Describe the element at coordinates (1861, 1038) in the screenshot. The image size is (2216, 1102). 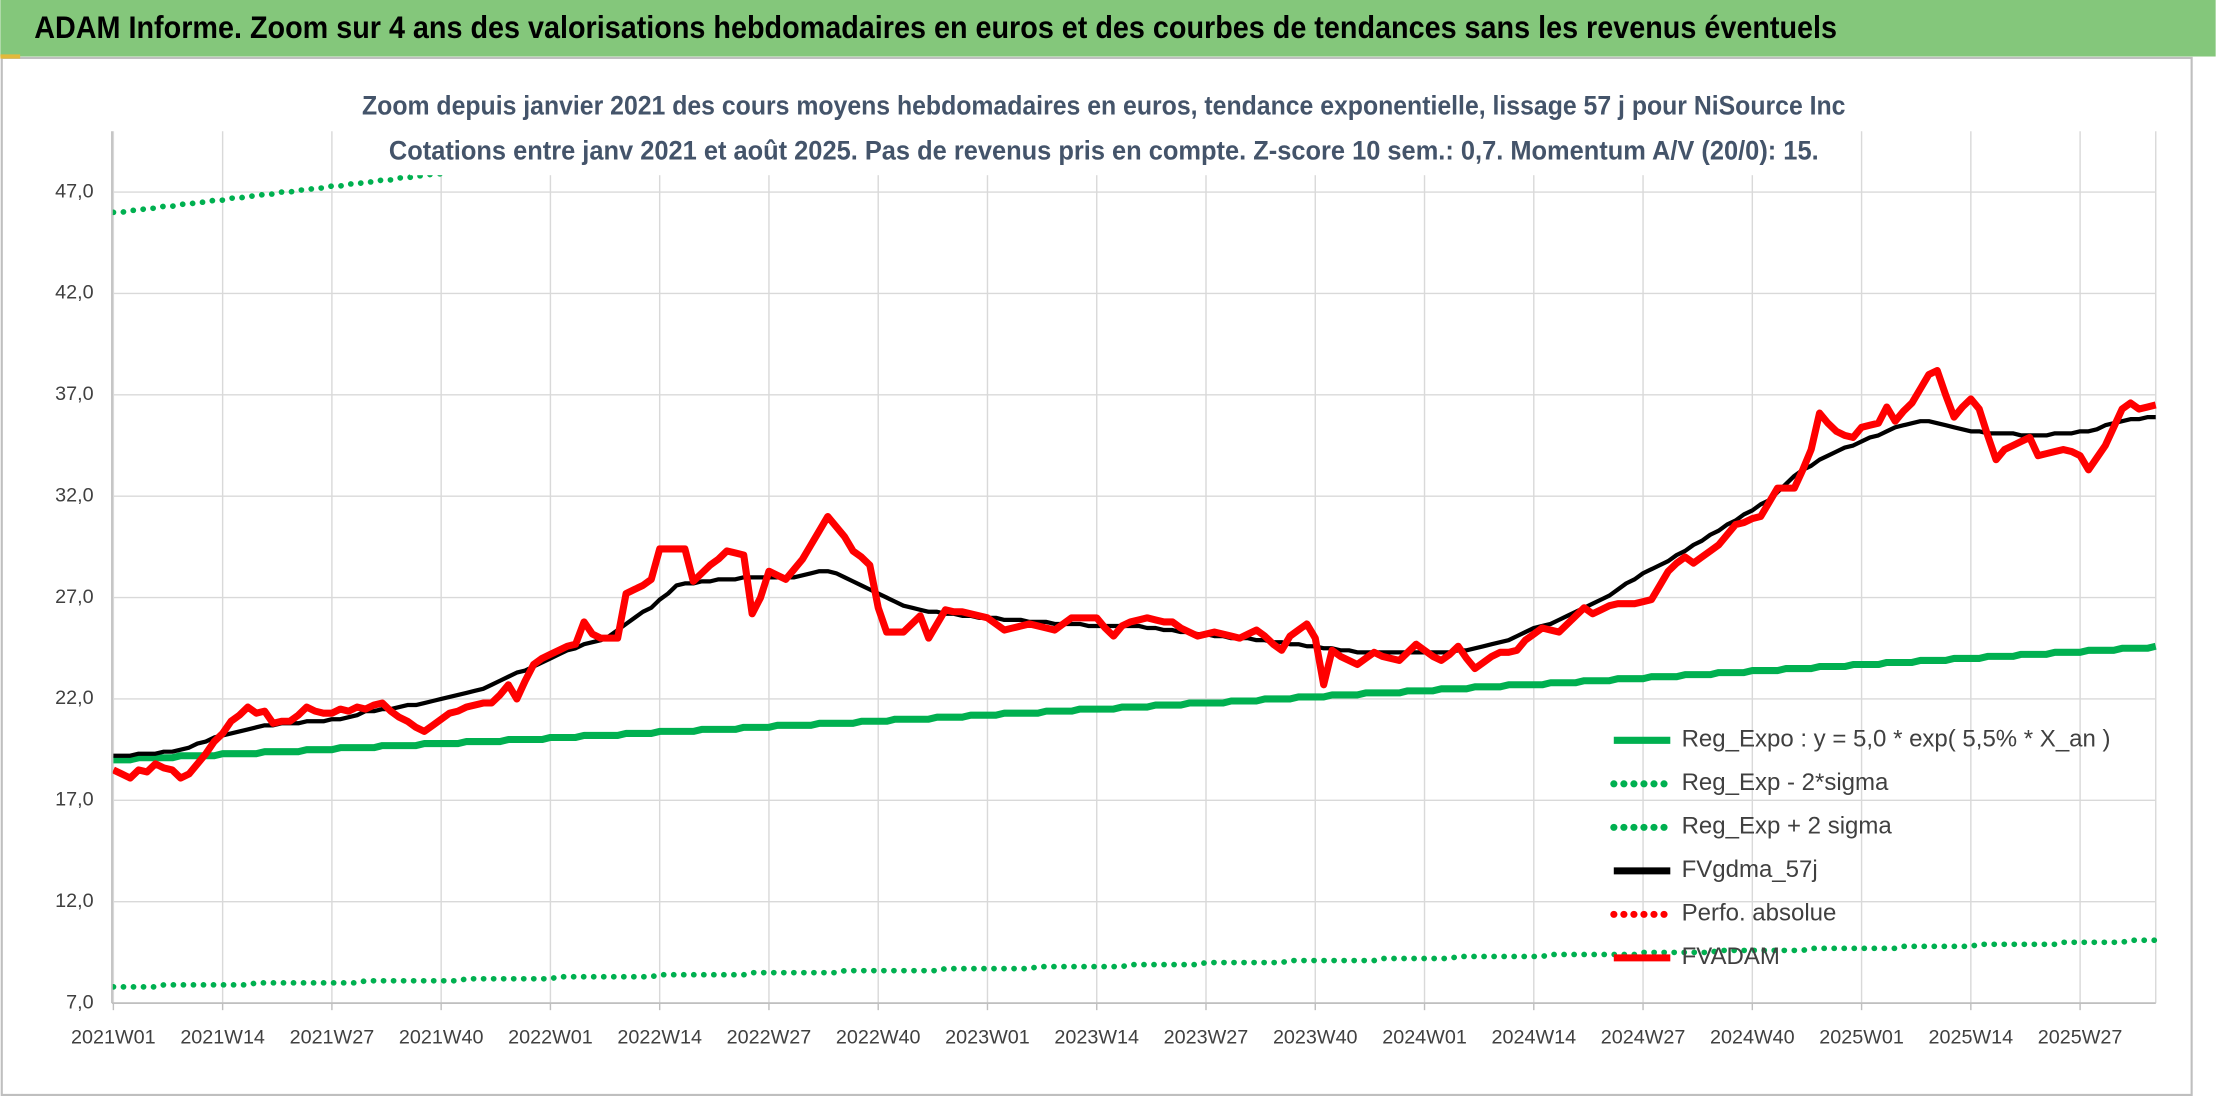
I see `x-tick-label: 2025W01` at that location.